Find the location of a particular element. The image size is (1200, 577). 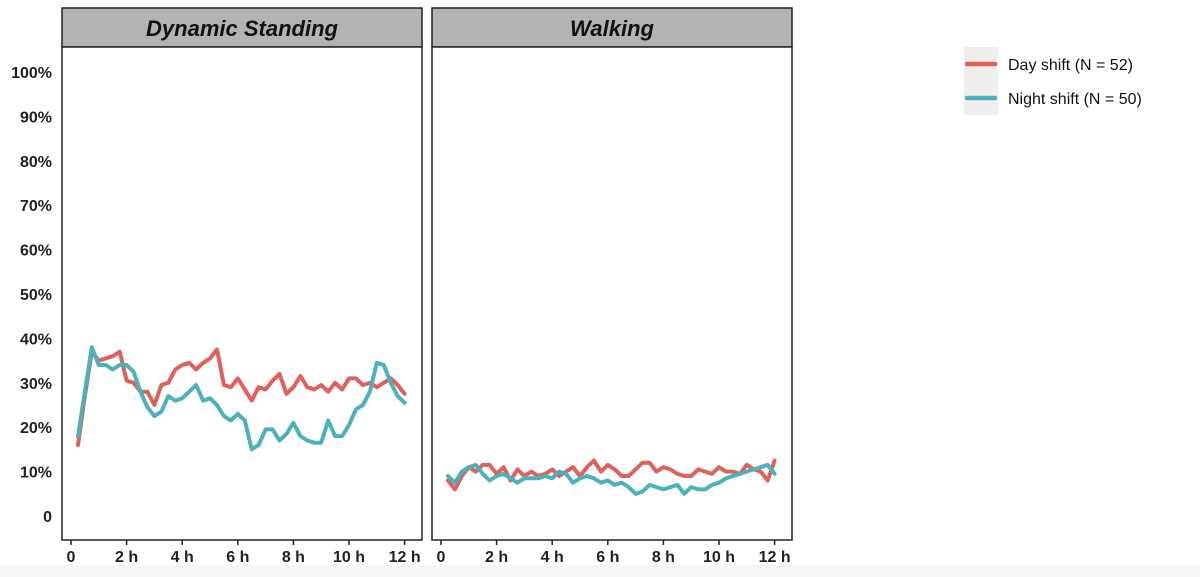

y-tick-label: 70% is located at coordinates (36, 206).